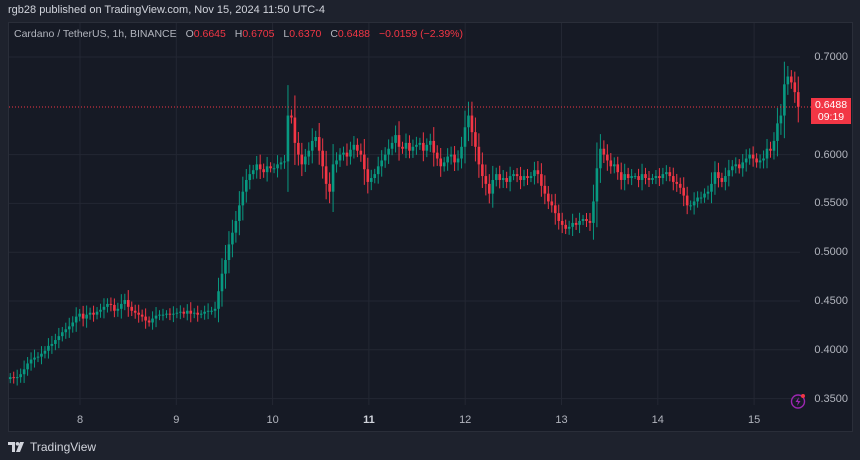  Describe the element at coordinates (421, 34) in the screenshot. I see `change-value: −0.0159 (−2.39%)` at that location.